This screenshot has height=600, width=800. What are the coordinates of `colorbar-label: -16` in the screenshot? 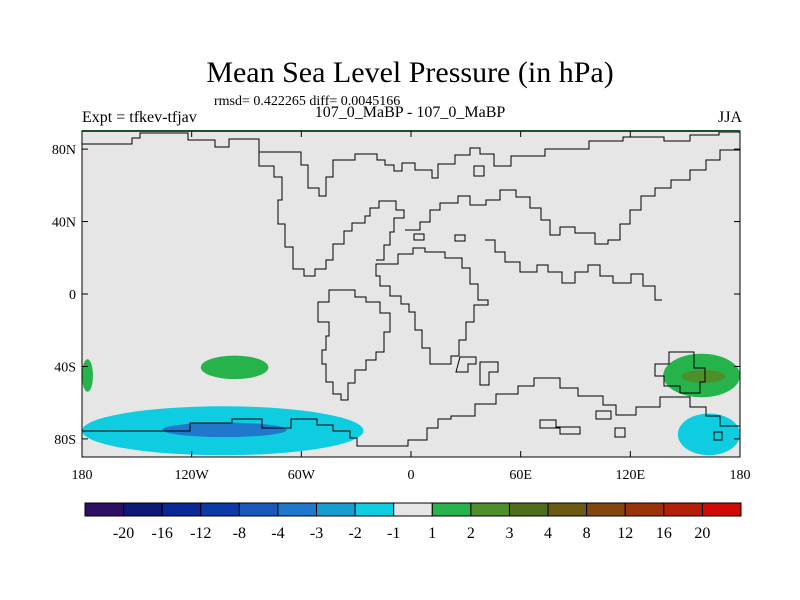 It's located at (162, 533).